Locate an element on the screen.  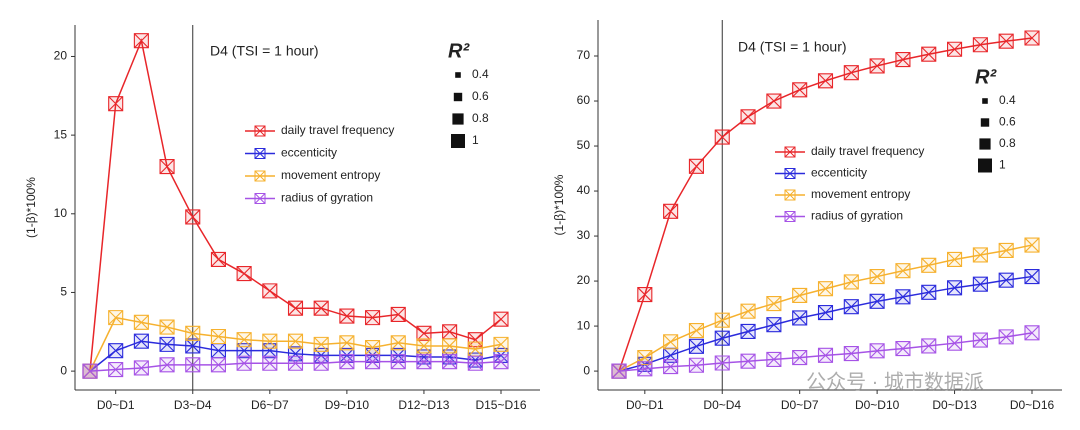
y-tick-label: 15 is located at coordinates (61, 134).